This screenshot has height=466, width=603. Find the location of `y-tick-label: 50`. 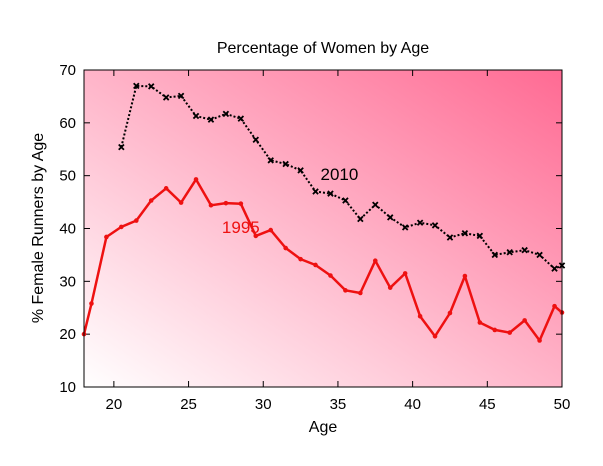

y-tick-label: 50 is located at coordinates (67, 176).